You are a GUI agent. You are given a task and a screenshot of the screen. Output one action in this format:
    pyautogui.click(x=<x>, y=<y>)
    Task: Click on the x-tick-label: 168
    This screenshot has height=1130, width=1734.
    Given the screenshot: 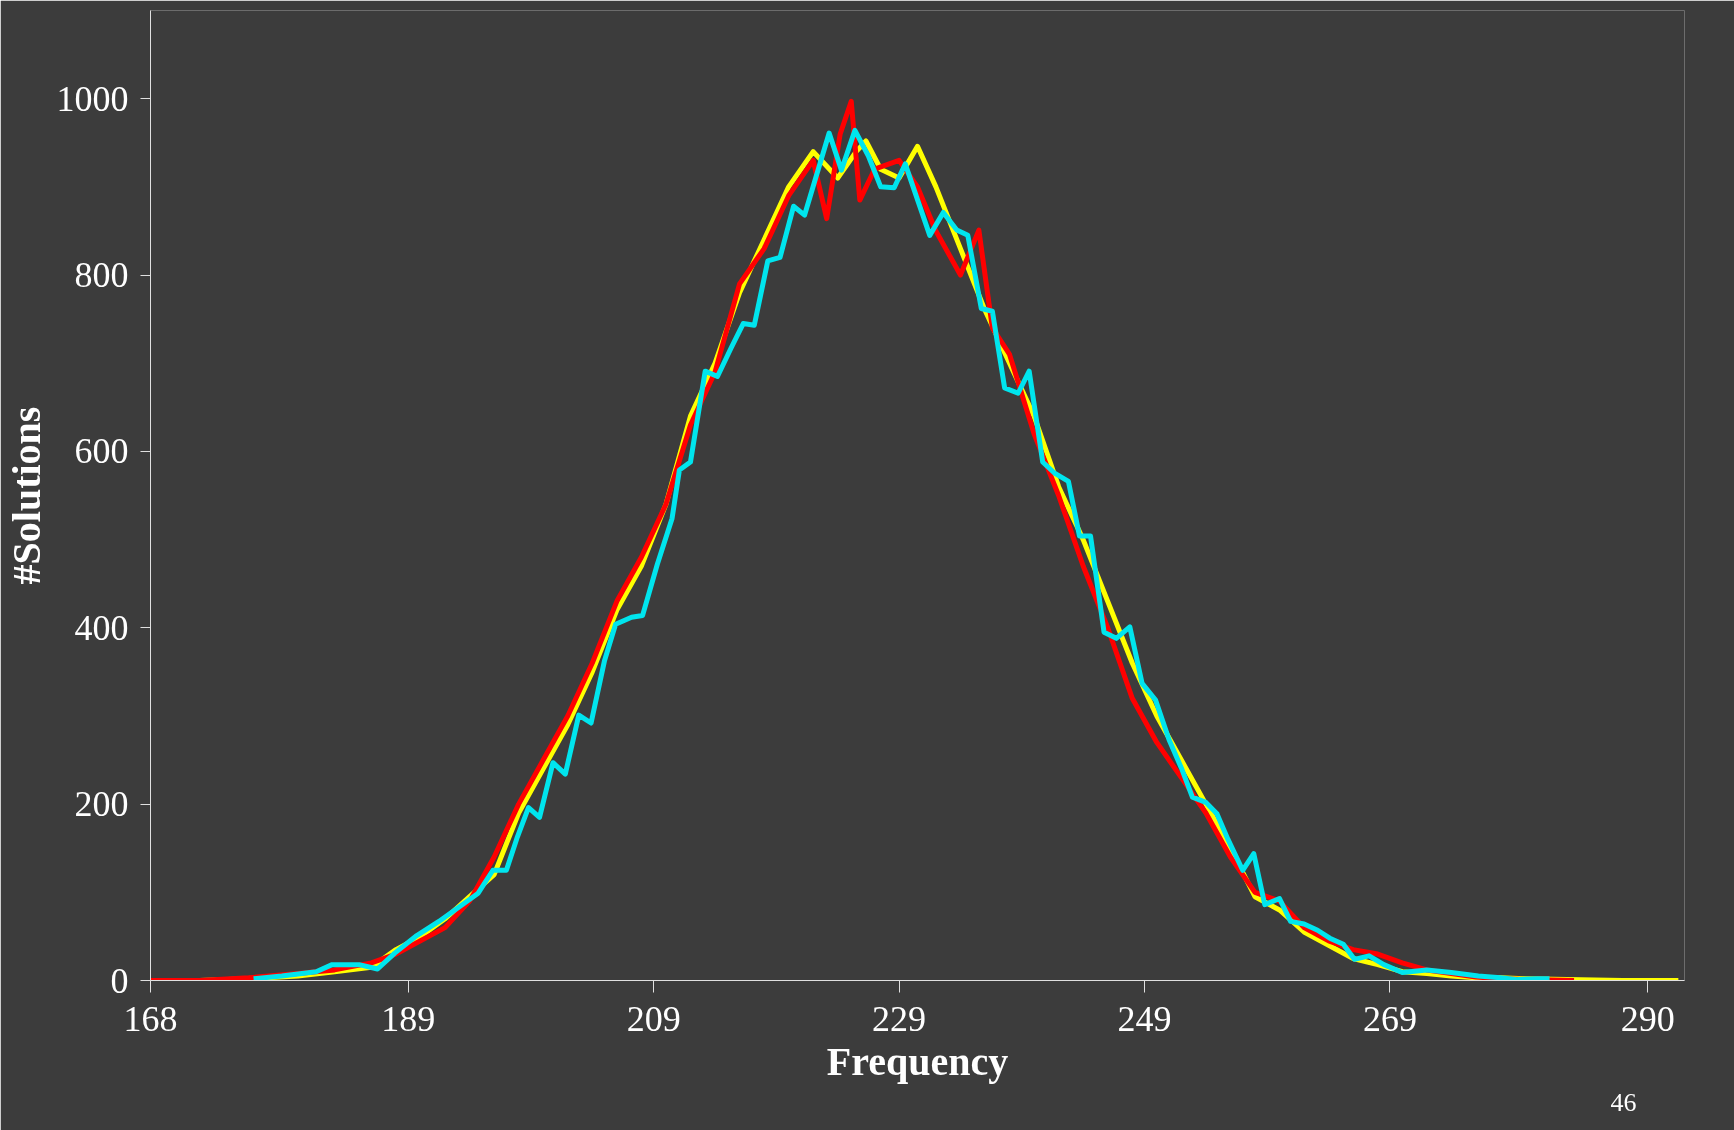 What is the action you would take?
    pyautogui.click(x=150, y=1018)
    